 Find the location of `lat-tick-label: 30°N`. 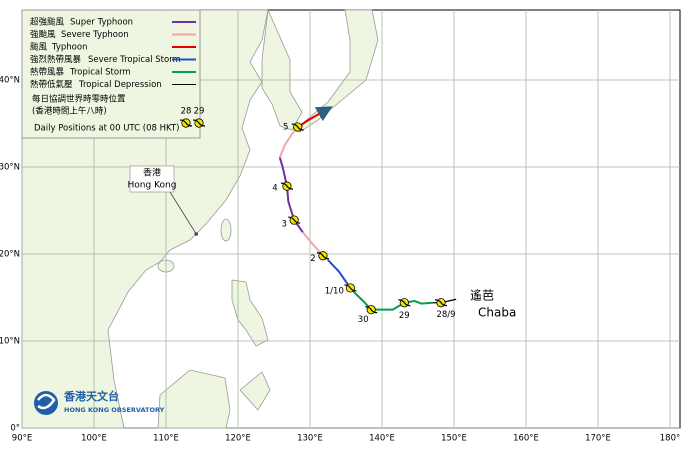

lat-tick-label: 30°N is located at coordinates (10, 168).